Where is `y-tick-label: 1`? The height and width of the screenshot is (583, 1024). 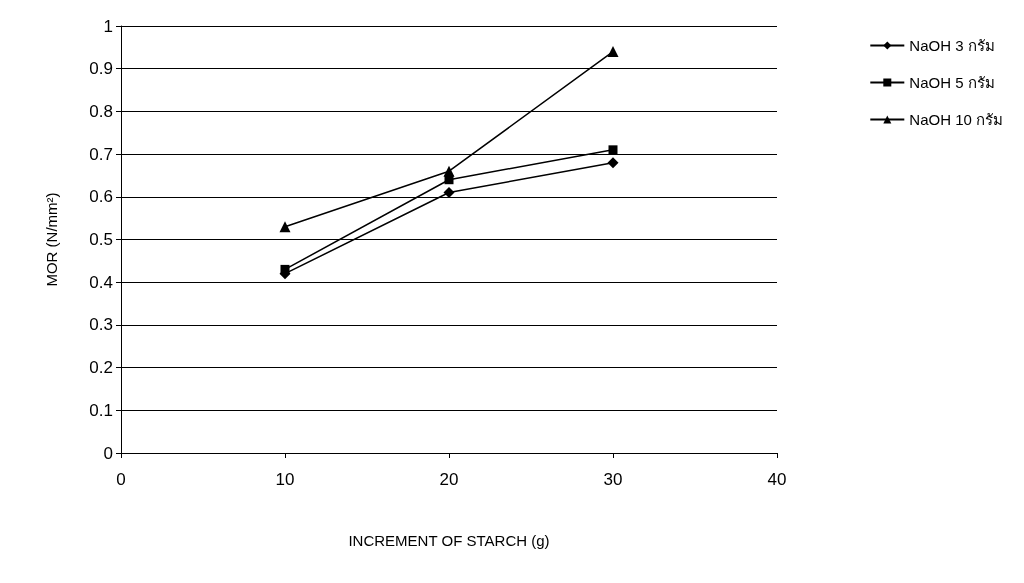
y-tick-label: 1 is located at coordinates (108, 26).